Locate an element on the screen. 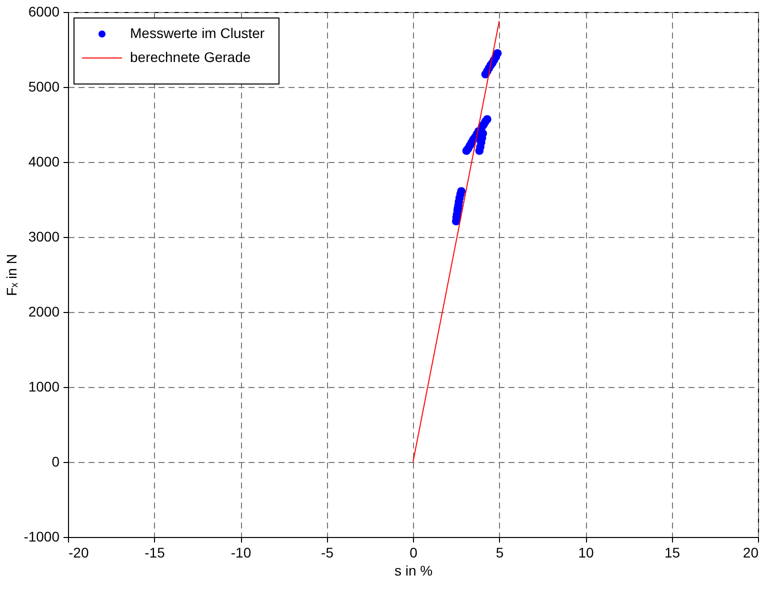 The width and height of the screenshot is (779, 594). x-axis-title: s in % is located at coordinates (413, 570).